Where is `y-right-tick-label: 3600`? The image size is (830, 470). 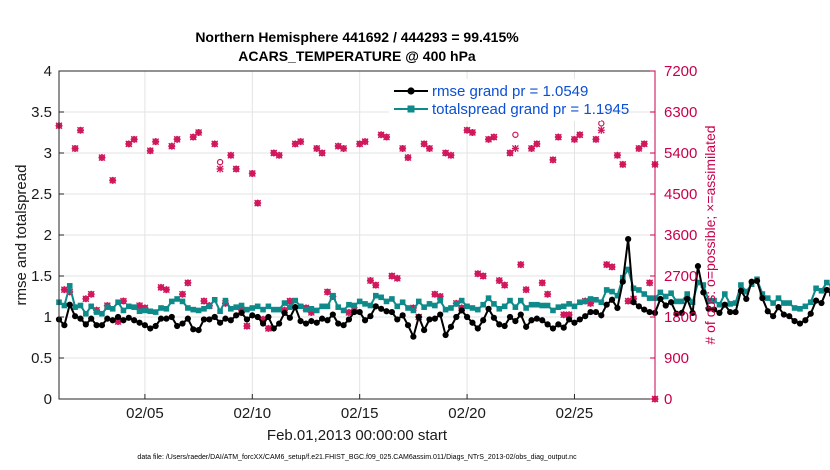 y-right-tick-label: 3600 is located at coordinates (680, 235).